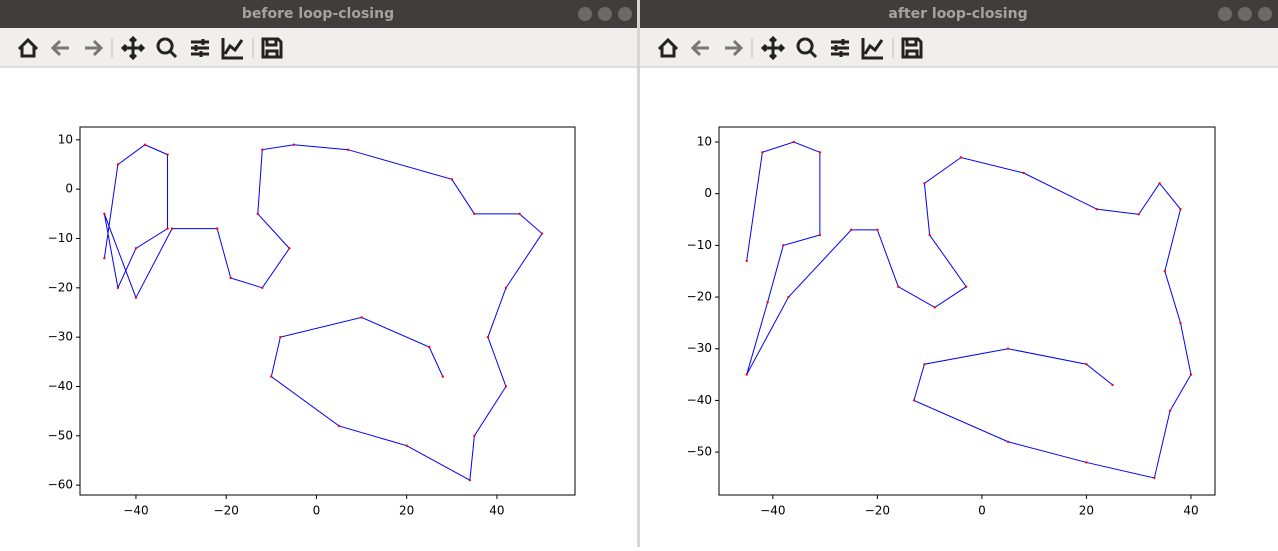  What do you see at coordinates (60, 485) in the screenshot?
I see `y-tick-label: −60` at bounding box center [60, 485].